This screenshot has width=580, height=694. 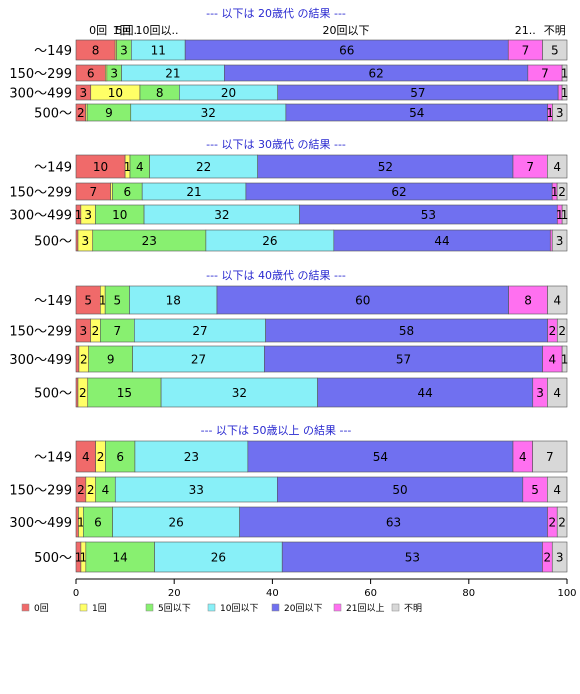 What do you see at coordinates (79, 215) in the screenshot?
I see `data-label-1-2-0: 1` at bounding box center [79, 215].